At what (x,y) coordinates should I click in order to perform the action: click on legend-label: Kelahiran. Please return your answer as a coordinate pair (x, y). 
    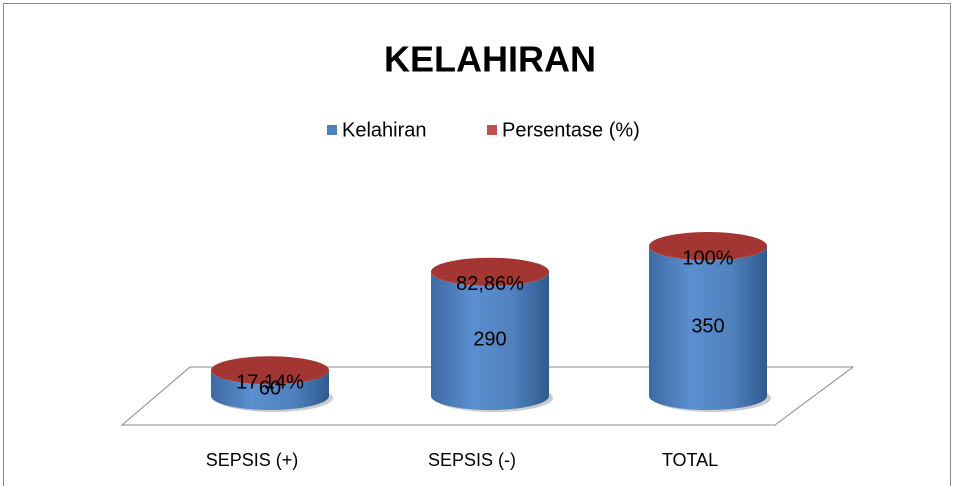
    Looking at the image, I should click on (384, 130).